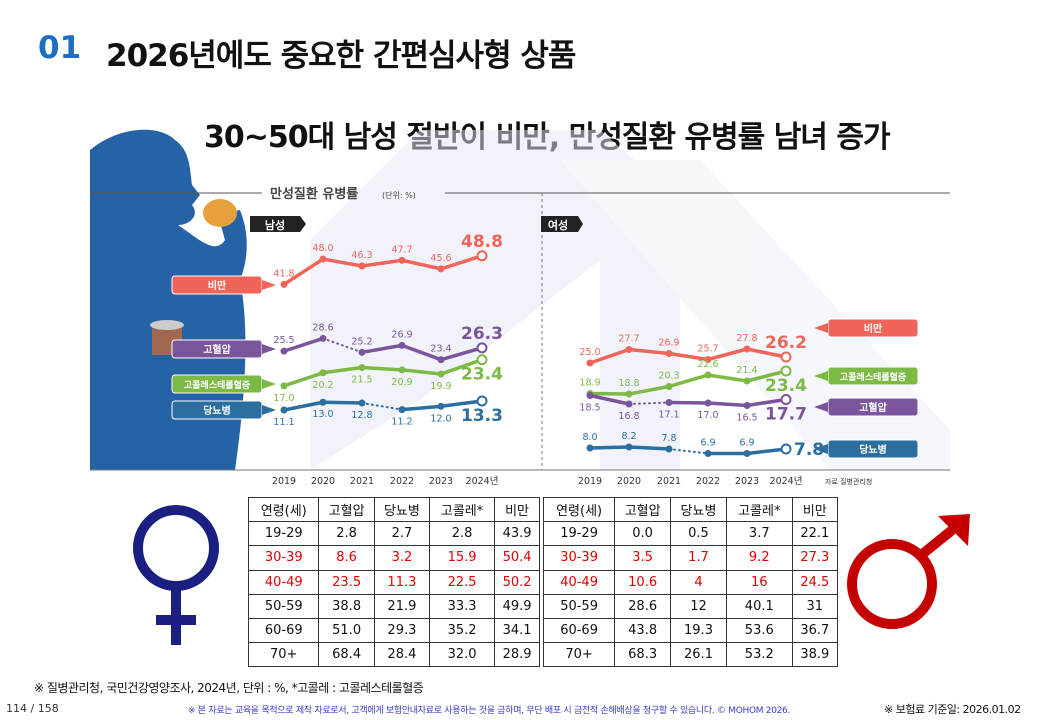  What do you see at coordinates (643, 558) in the screenshot?
I see `table-cell: 3.5` at bounding box center [643, 558].